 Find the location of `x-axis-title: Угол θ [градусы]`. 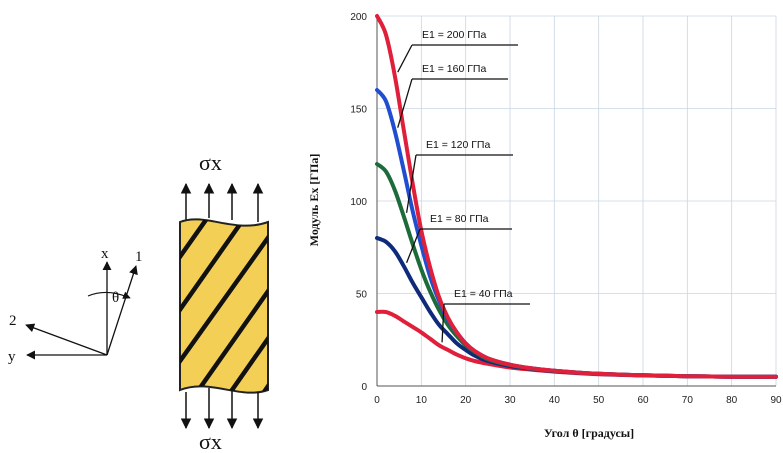

x-axis-title: Угол θ [градусы] is located at coordinates (589, 433).